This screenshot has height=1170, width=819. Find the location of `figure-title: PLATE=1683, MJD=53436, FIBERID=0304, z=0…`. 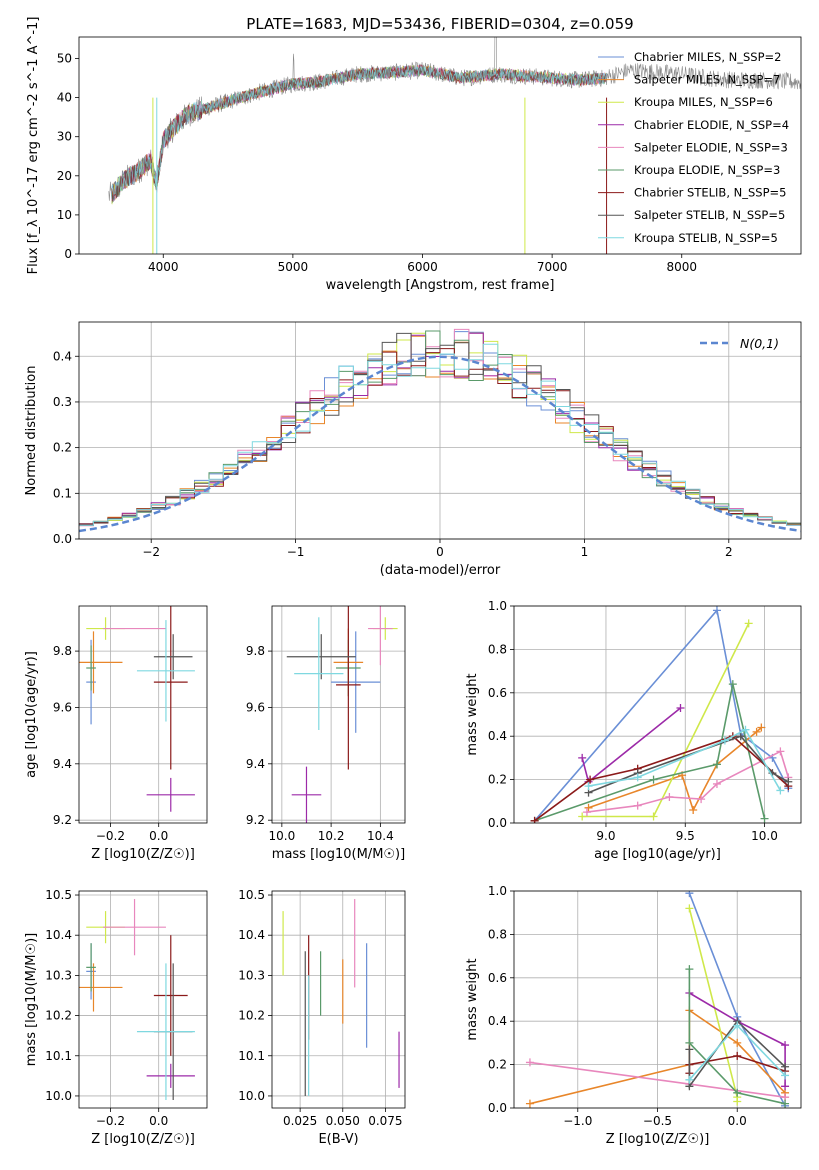

figure-title: PLATE=1683, MJD=53436, FIBERID=0304, z=0… is located at coordinates (439, 24).